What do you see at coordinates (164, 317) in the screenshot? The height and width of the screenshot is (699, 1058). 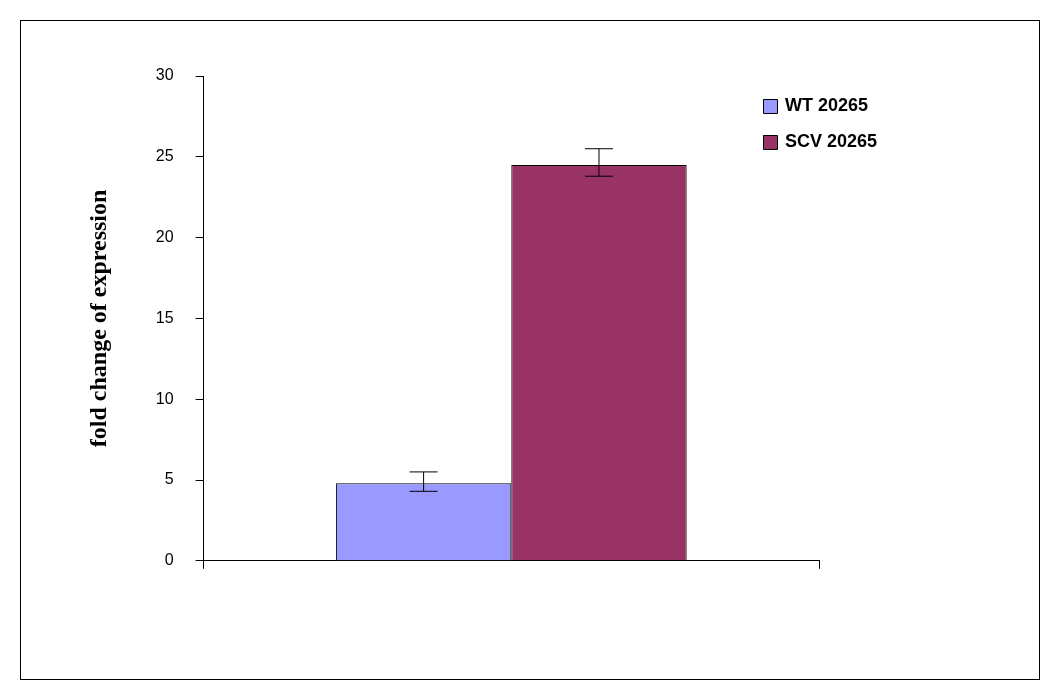 I see `y-tick-label: 15` at bounding box center [164, 317].